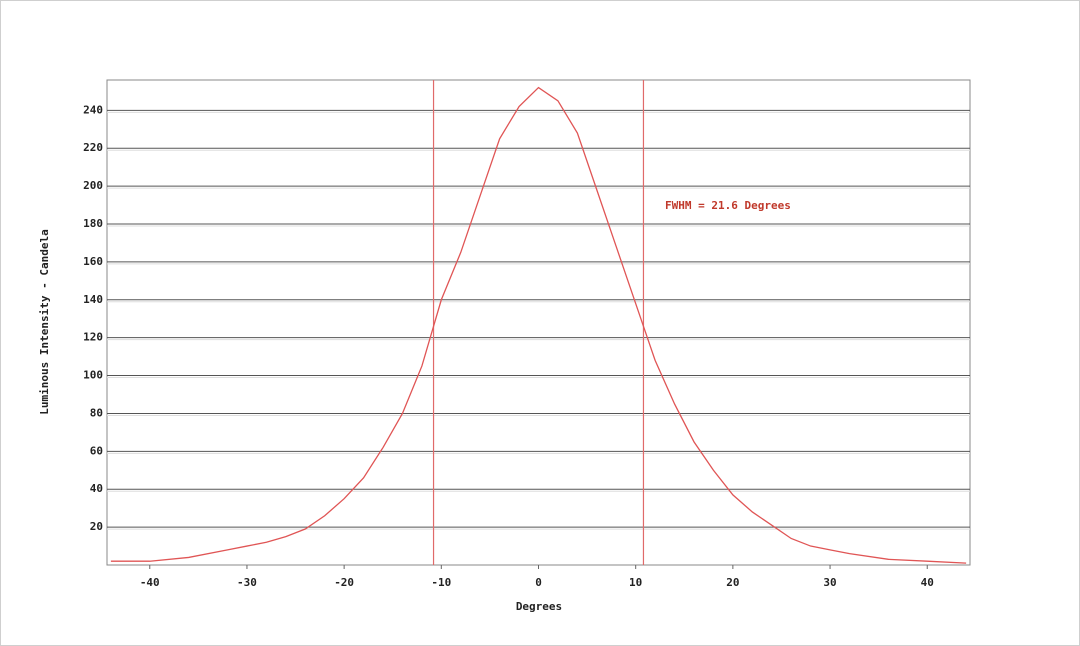 The width and height of the screenshot is (1080, 646). I want to click on annotation: FWHM = 21.6 Degrees, so click(728, 205).